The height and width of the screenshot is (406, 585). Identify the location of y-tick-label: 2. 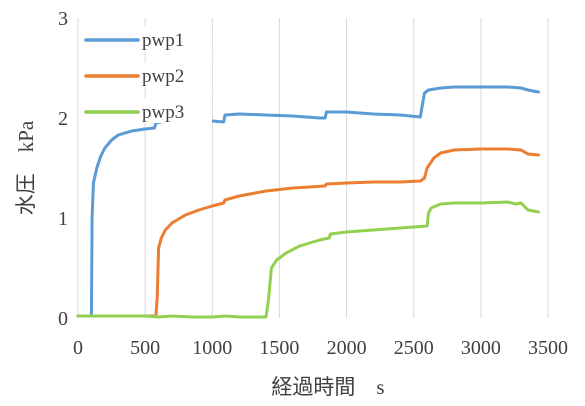
(63, 119).